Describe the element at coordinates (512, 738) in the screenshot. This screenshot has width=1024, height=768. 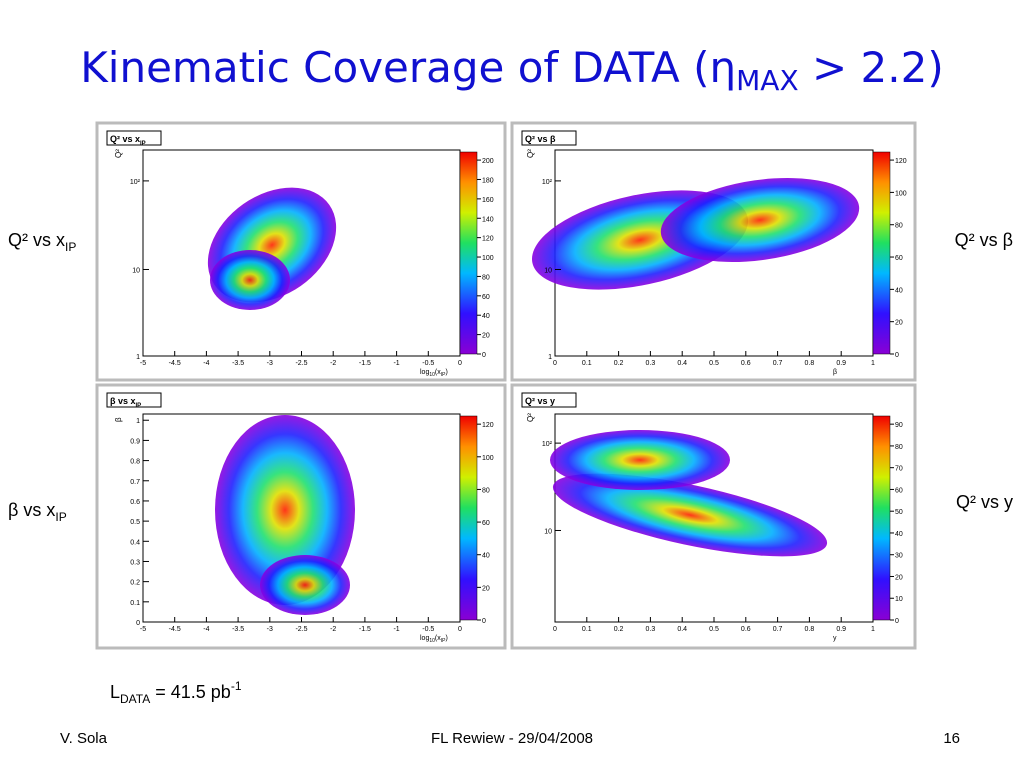
I see `footer-event: FL Rewiew - 29/04/2008` at that location.